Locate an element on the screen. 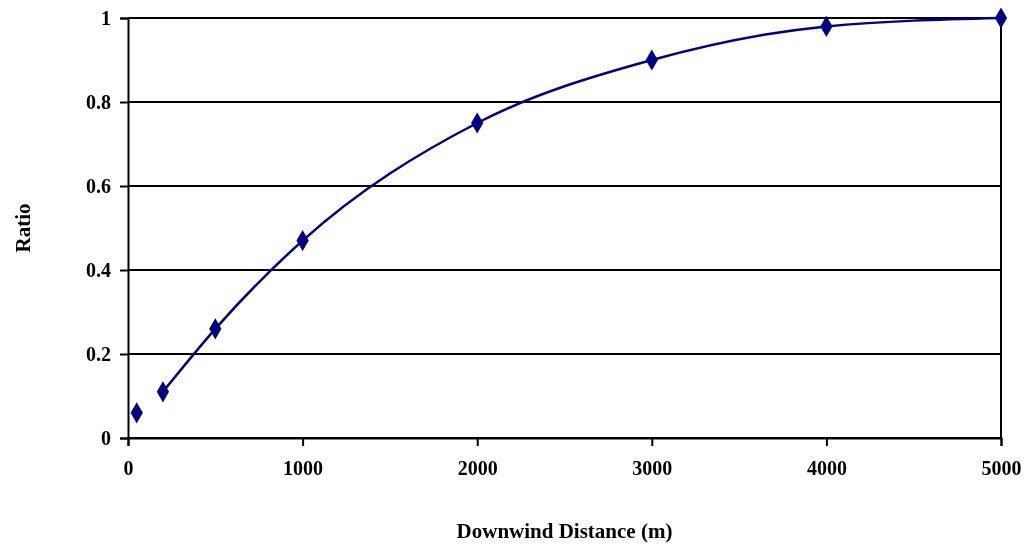  y-tick-label: 0.2 is located at coordinates (98, 353).